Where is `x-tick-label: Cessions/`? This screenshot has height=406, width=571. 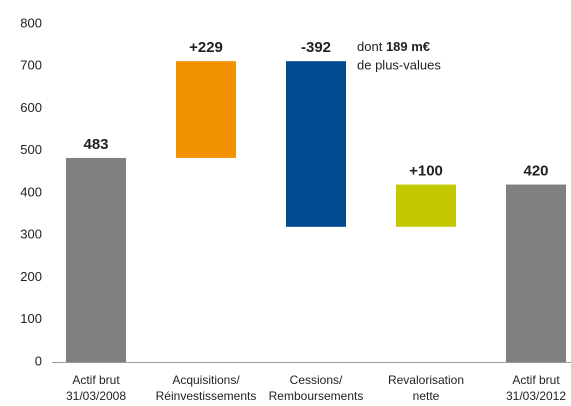 x-tick-label: Cessions/ is located at coordinates (316, 380).